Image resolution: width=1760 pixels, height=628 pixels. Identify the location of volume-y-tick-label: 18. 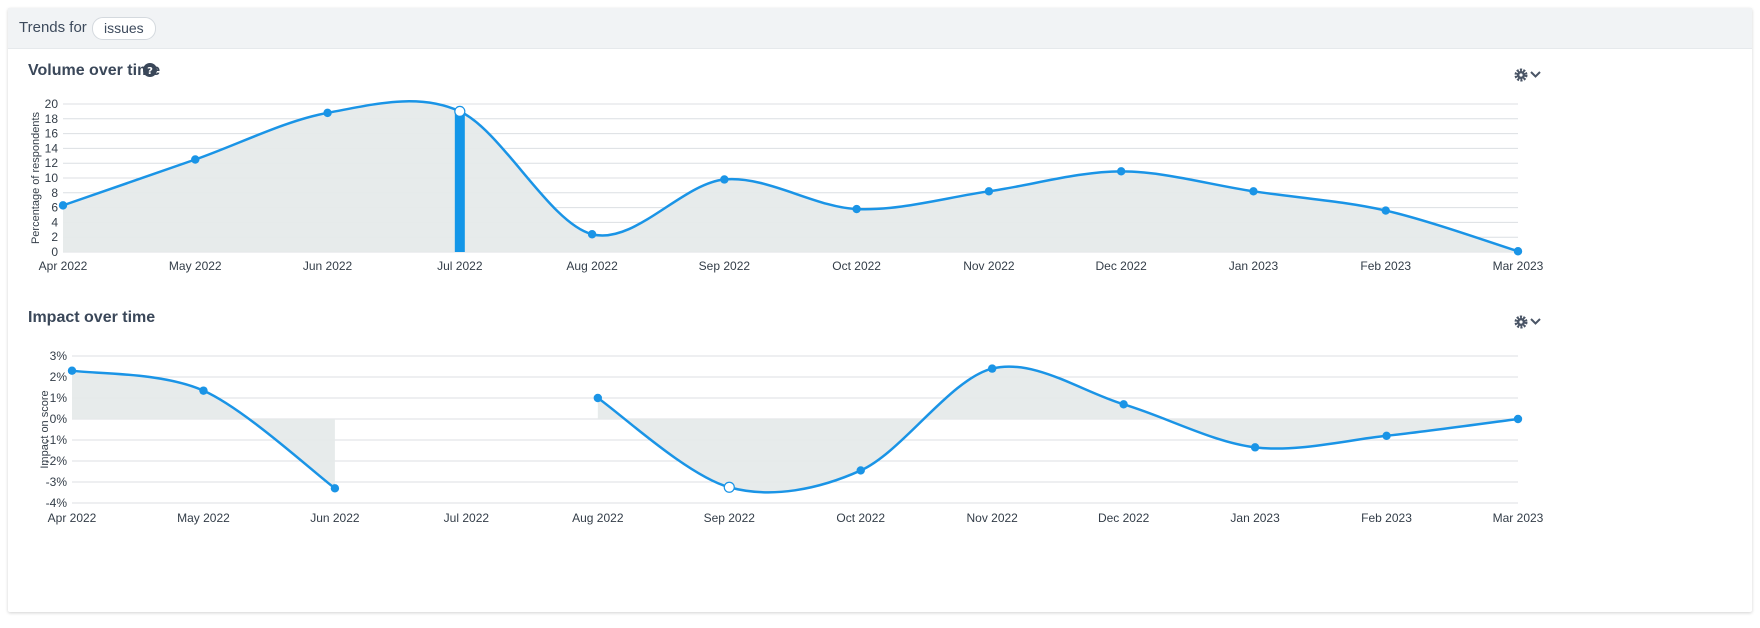
(52, 119).